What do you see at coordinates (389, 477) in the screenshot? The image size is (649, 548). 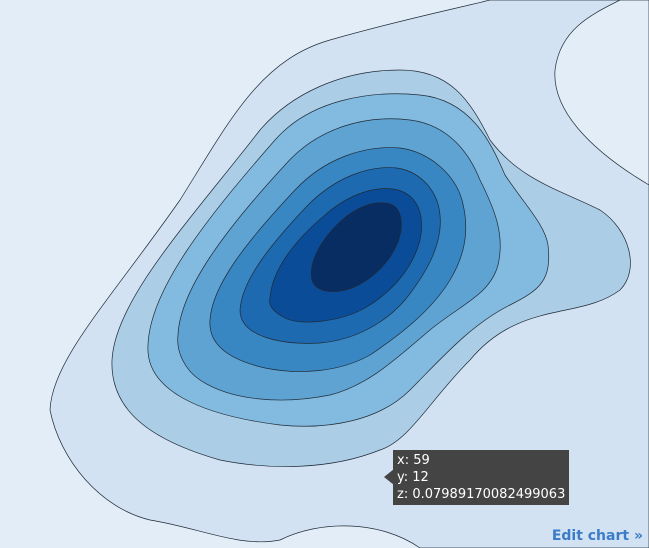 I see `tooltip-arrow` at bounding box center [389, 477].